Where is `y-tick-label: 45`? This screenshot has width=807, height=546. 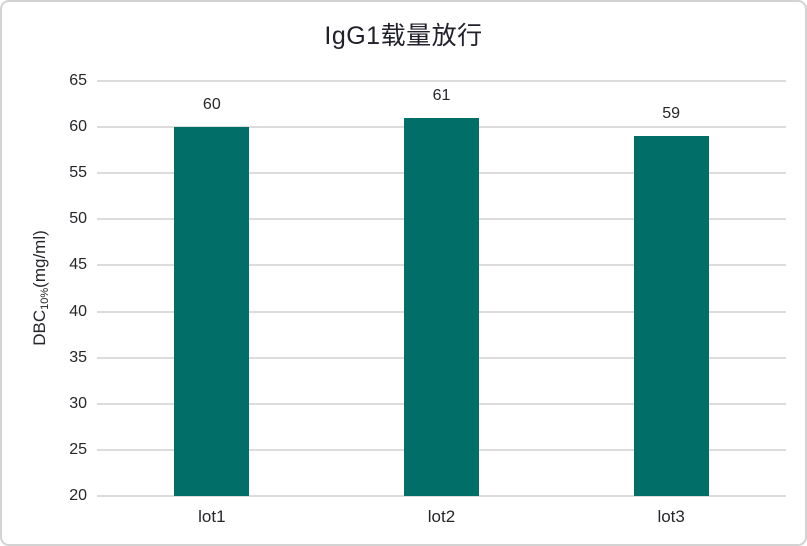
y-tick-label: 45 is located at coordinates (78, 265).